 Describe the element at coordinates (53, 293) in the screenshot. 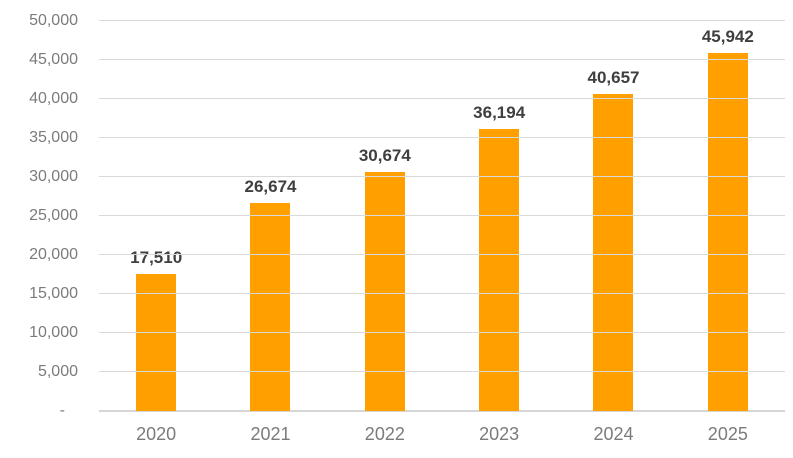

I see `y-tick-label: 15,000` at that location.